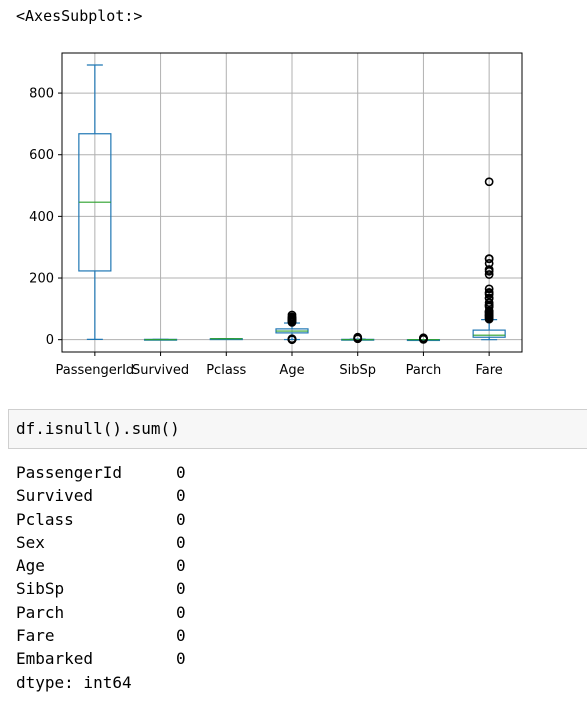 The width and height of the screenshot is (587, 717). Describe the element at coordinates (424, 370) in the screenshot. I see `x-tick-label: Parch` at that location.